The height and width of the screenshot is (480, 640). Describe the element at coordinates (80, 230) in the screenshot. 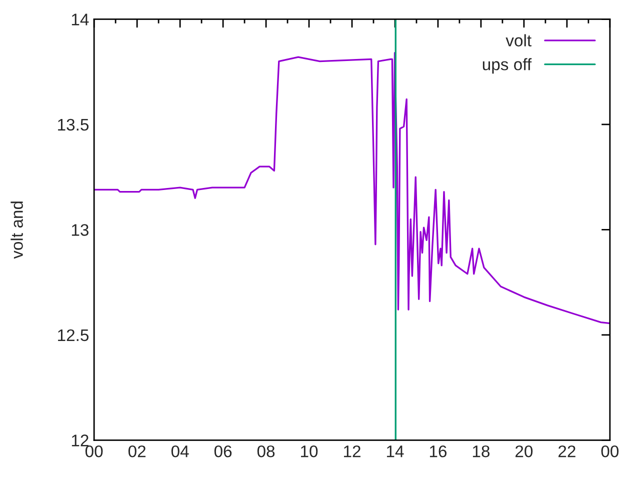

I see `y-tick-label: 13` at that location.